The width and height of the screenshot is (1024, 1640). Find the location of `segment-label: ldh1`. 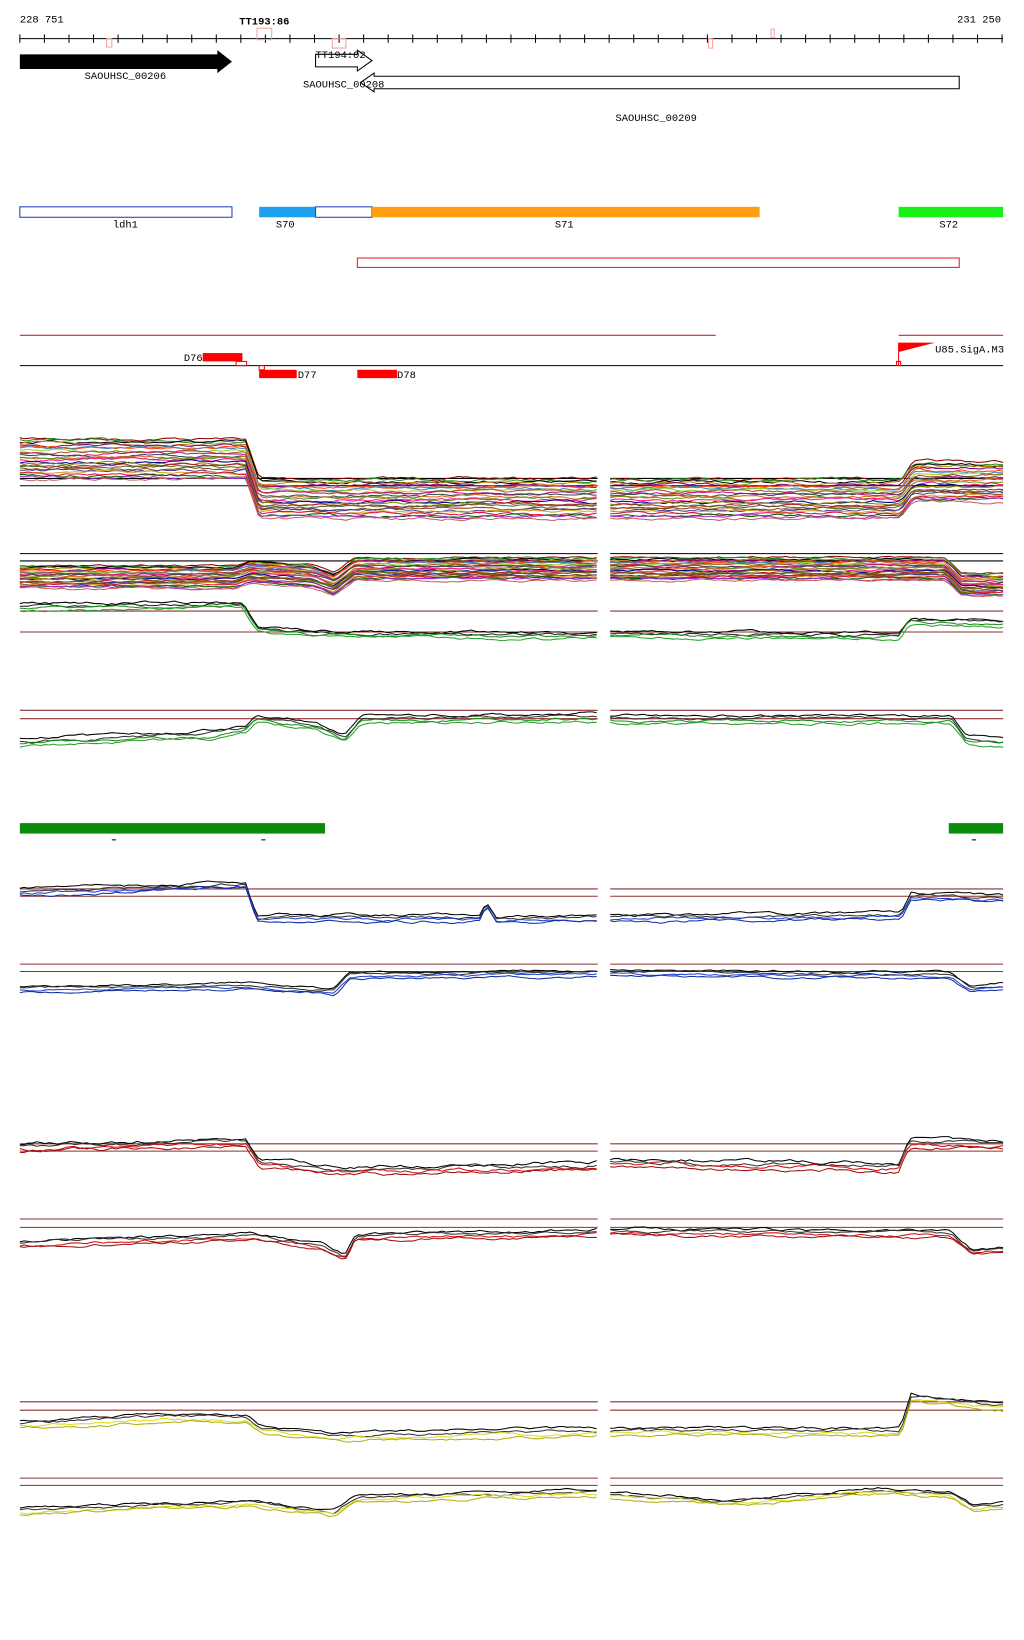

segment-label: ldh1 is located at coordinates (125, 225).